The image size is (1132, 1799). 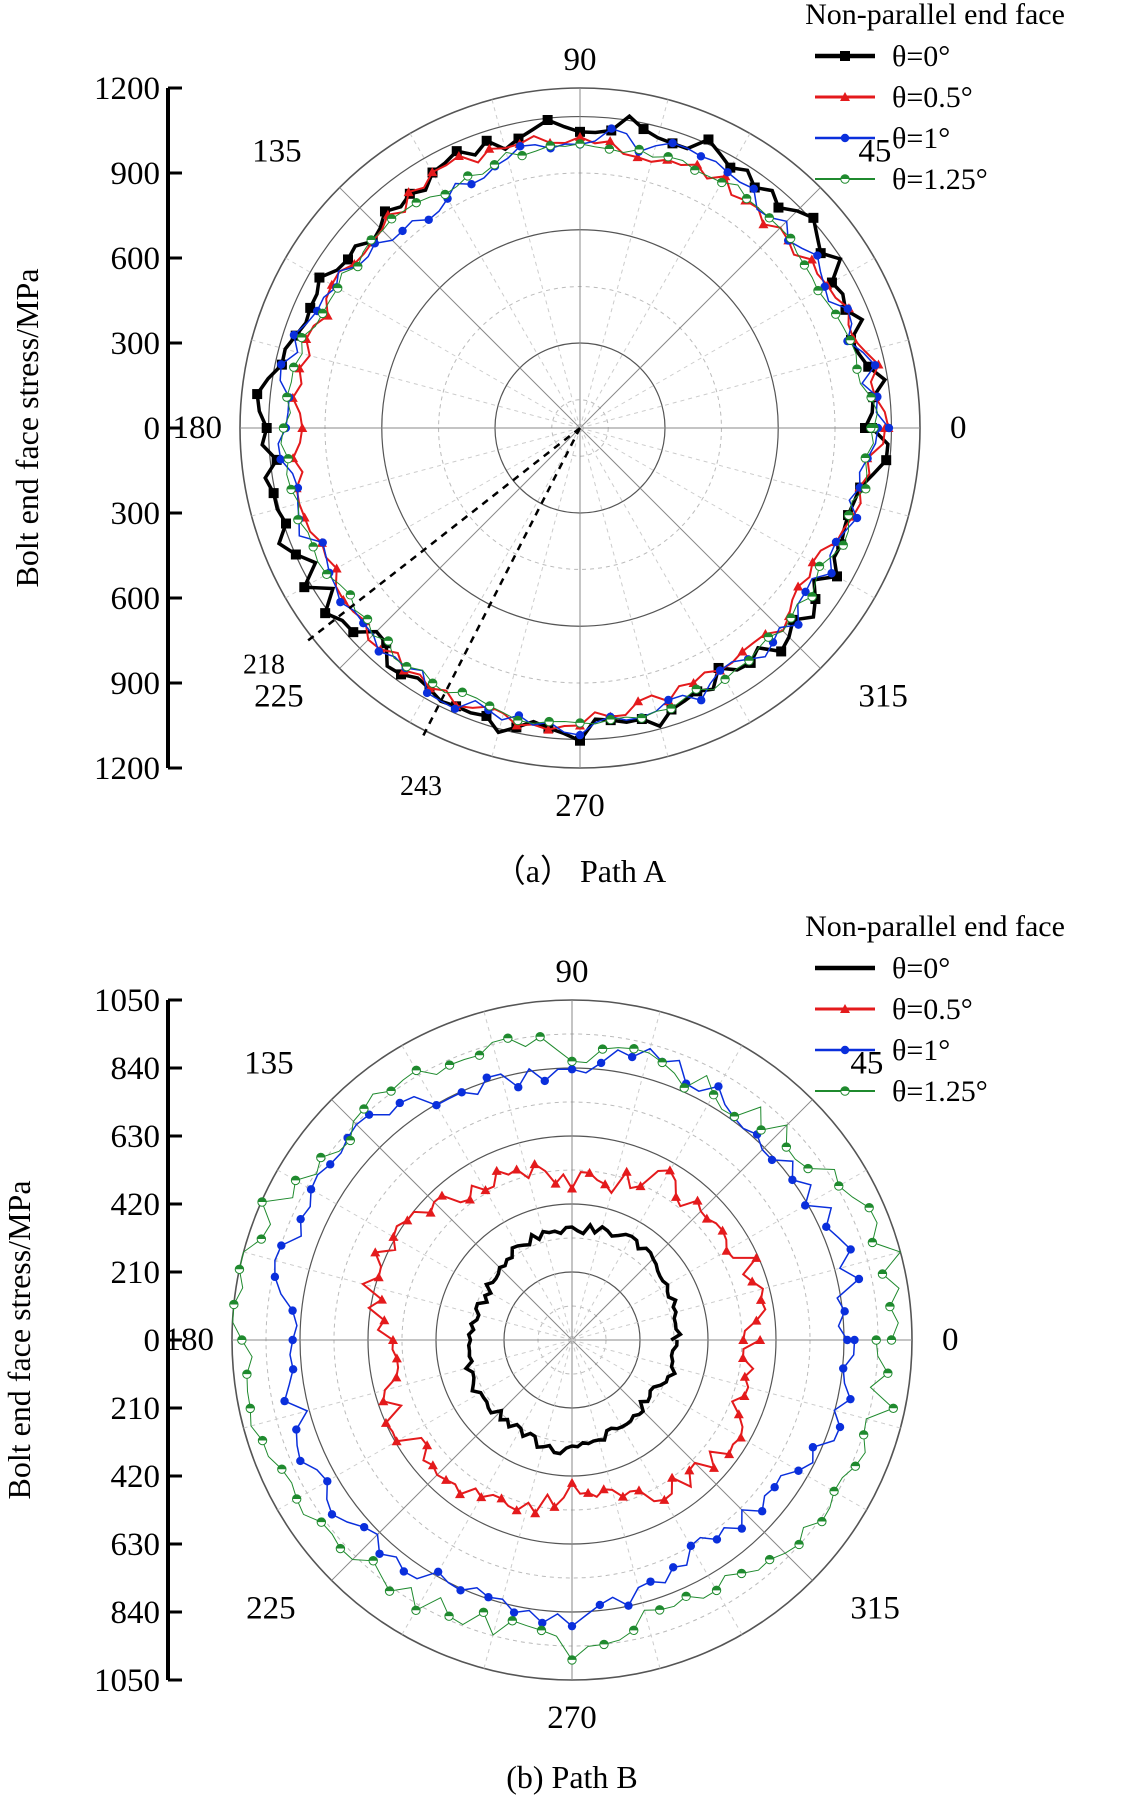 I want to click on radial-tick-label: 630, so click(x=136, y=1137).